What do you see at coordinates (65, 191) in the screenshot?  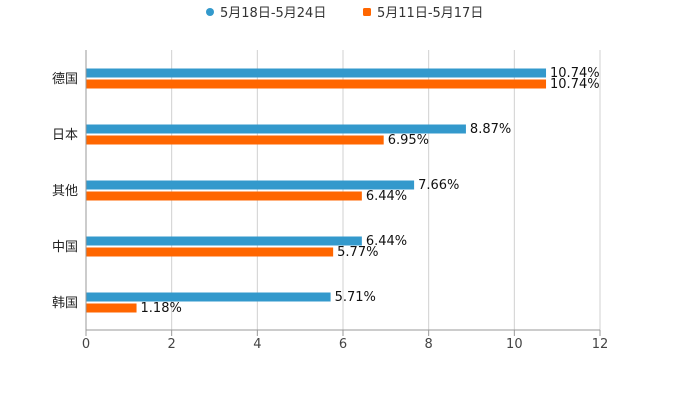 I see `category-label-3: 其他` at bounding box center [65, 191].